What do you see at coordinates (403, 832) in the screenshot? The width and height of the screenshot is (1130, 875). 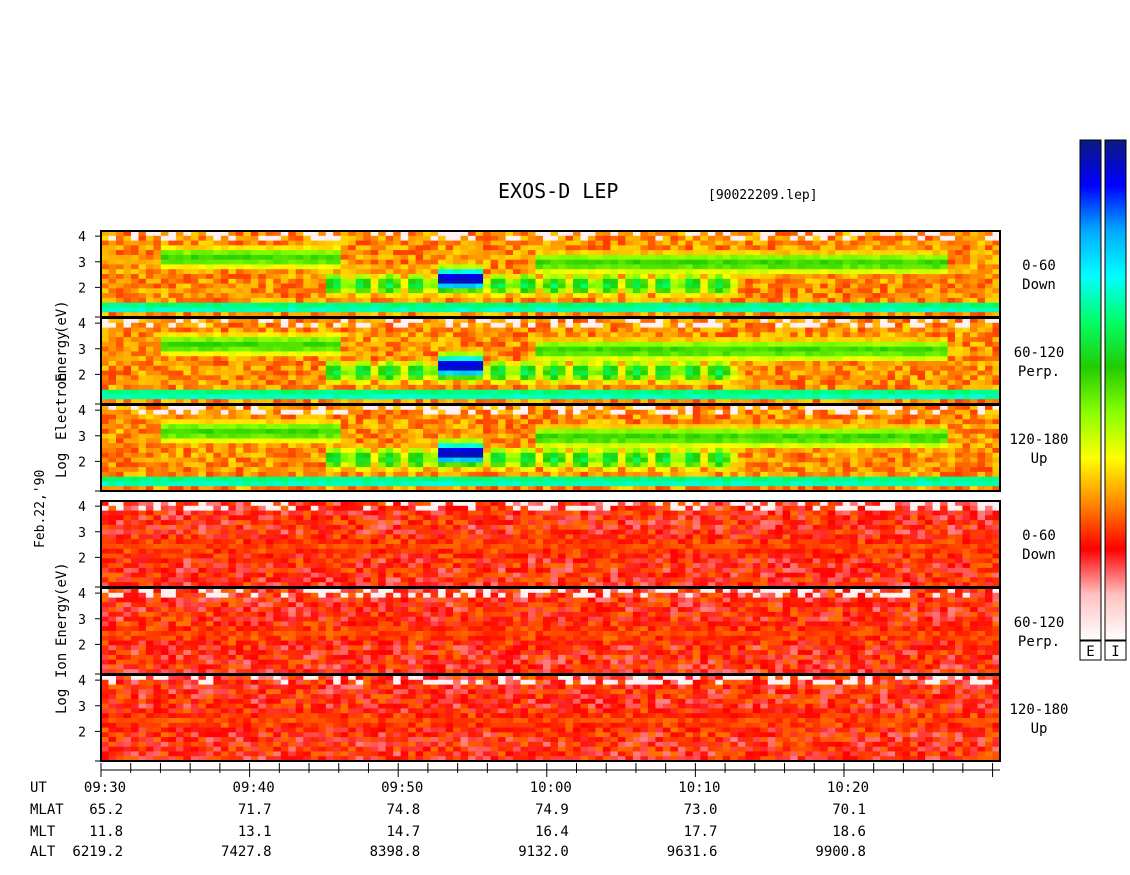 I see `row-value: 14.7` at bounding box center [403, 832].